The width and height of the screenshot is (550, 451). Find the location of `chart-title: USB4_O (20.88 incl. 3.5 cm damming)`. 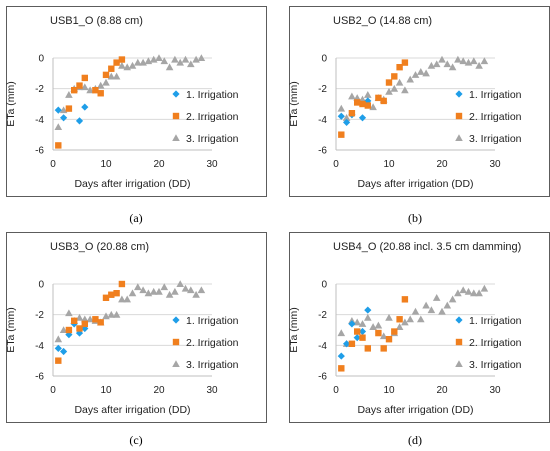

chart-title: USB4_O (20.88 incl. 3.5 cm damming) is located at coordinates (427, 247).